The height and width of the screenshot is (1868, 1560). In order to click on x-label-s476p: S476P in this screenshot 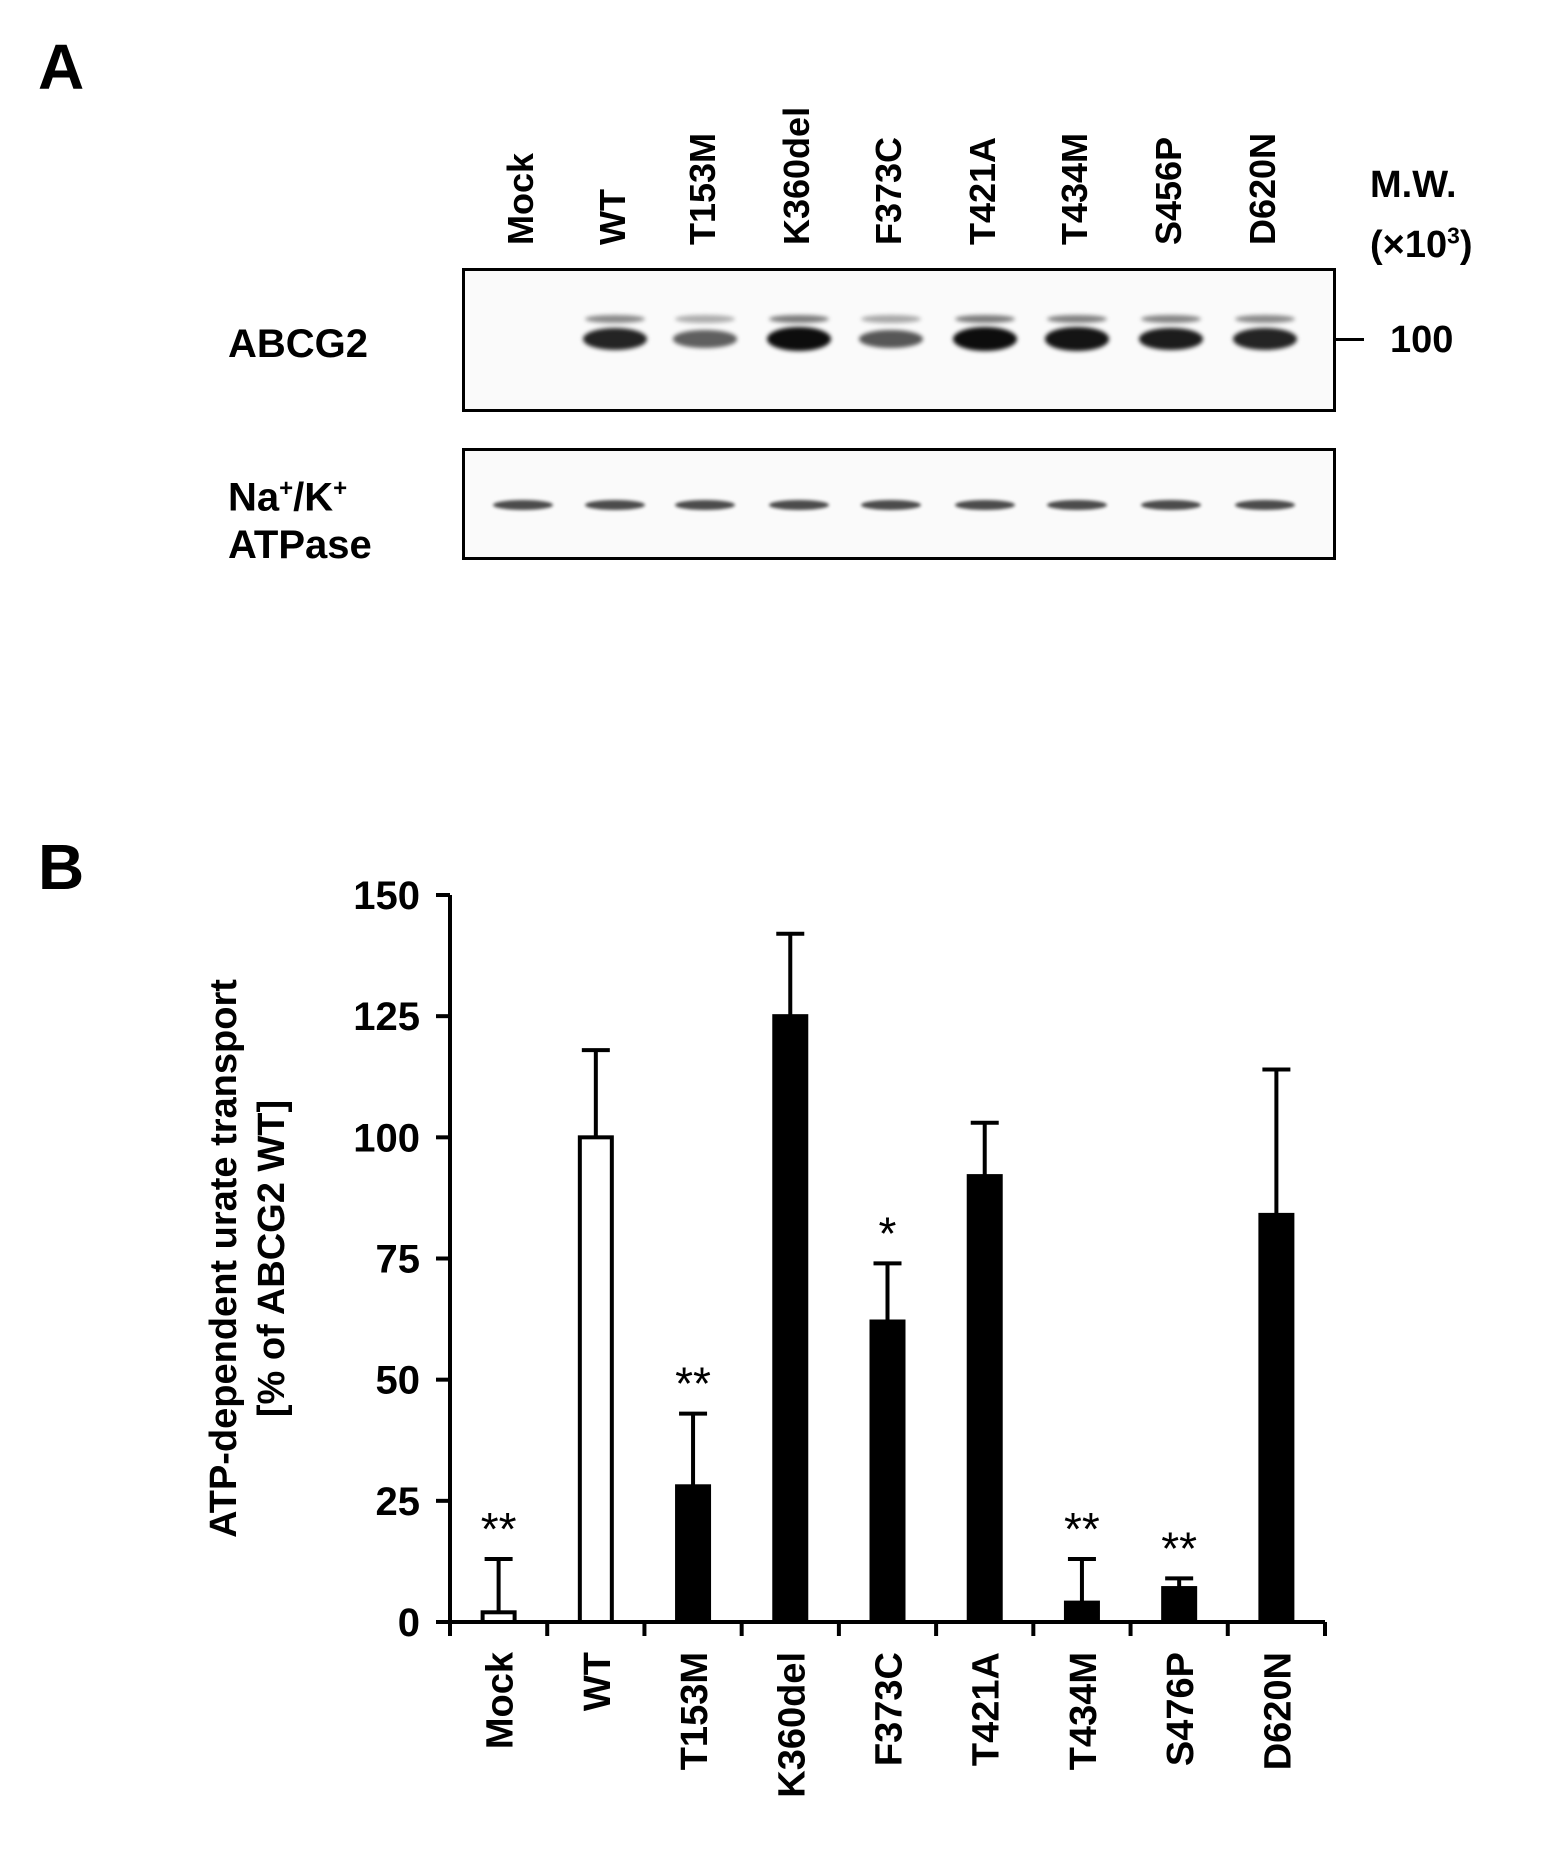, I will do `click(1181, 1709)`.